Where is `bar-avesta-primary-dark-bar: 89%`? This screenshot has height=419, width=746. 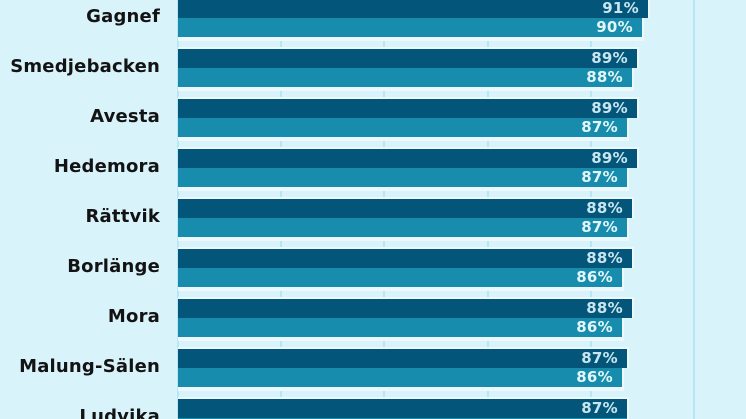
bar-avesta-primary-dark-bar: 89% is located at coordinates (408, 107).